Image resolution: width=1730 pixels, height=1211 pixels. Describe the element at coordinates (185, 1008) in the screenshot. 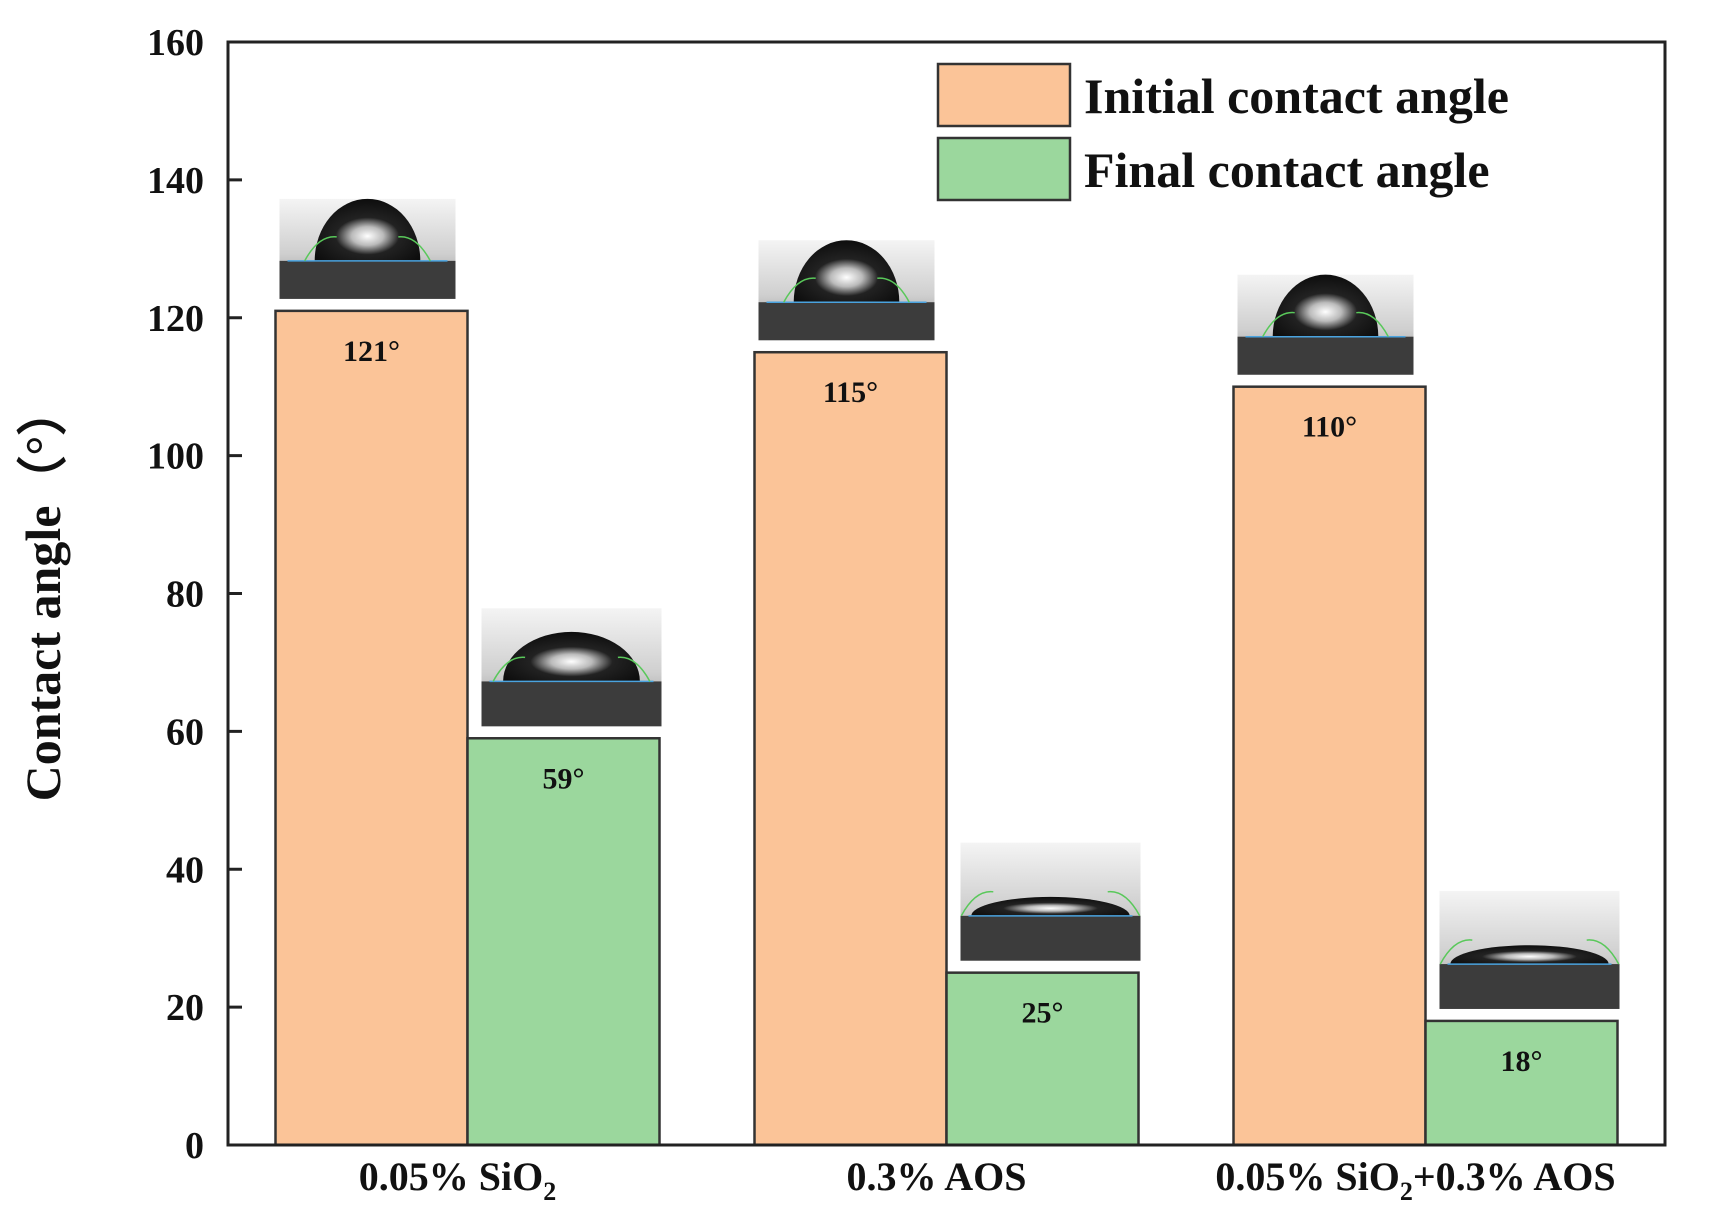

I see `y-tick-label: 20` at that location.